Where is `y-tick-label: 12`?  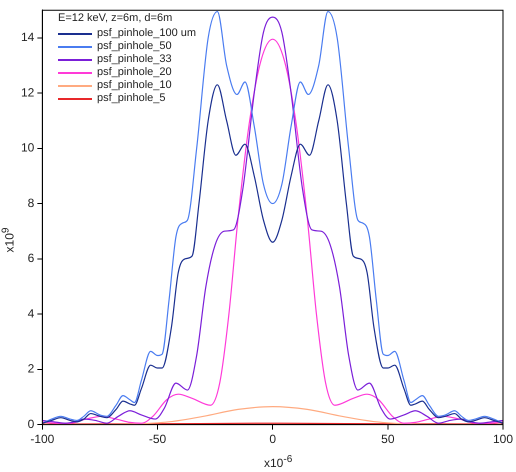
y-tick-label: 12 is located at coordinates (27, 92).